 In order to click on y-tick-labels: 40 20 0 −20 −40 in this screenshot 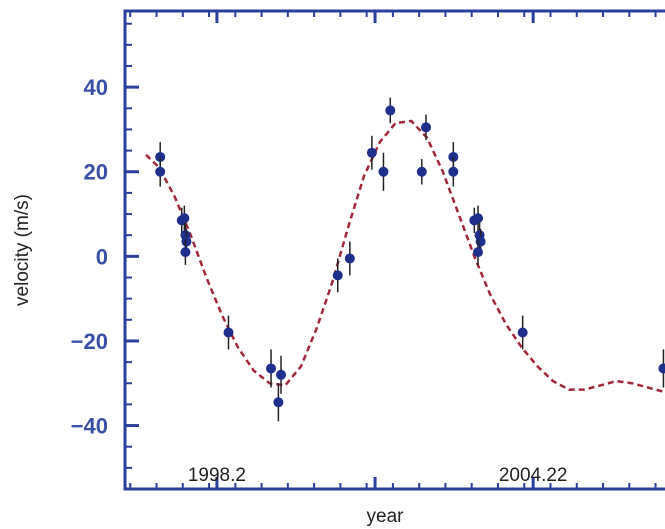, I will do `click(89, 256)`.